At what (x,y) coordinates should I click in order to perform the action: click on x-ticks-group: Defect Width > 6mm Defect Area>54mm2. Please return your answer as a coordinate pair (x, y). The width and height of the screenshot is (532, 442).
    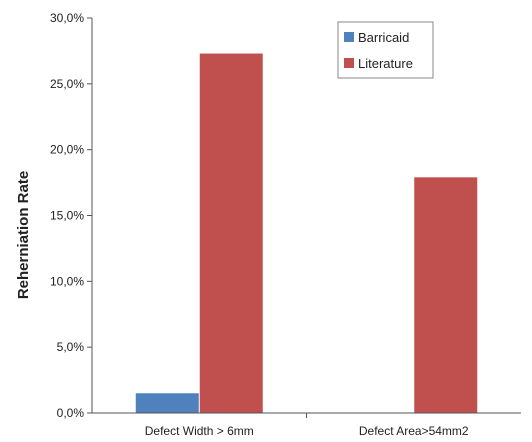
    Looking at the image, I should click on (307, 425).